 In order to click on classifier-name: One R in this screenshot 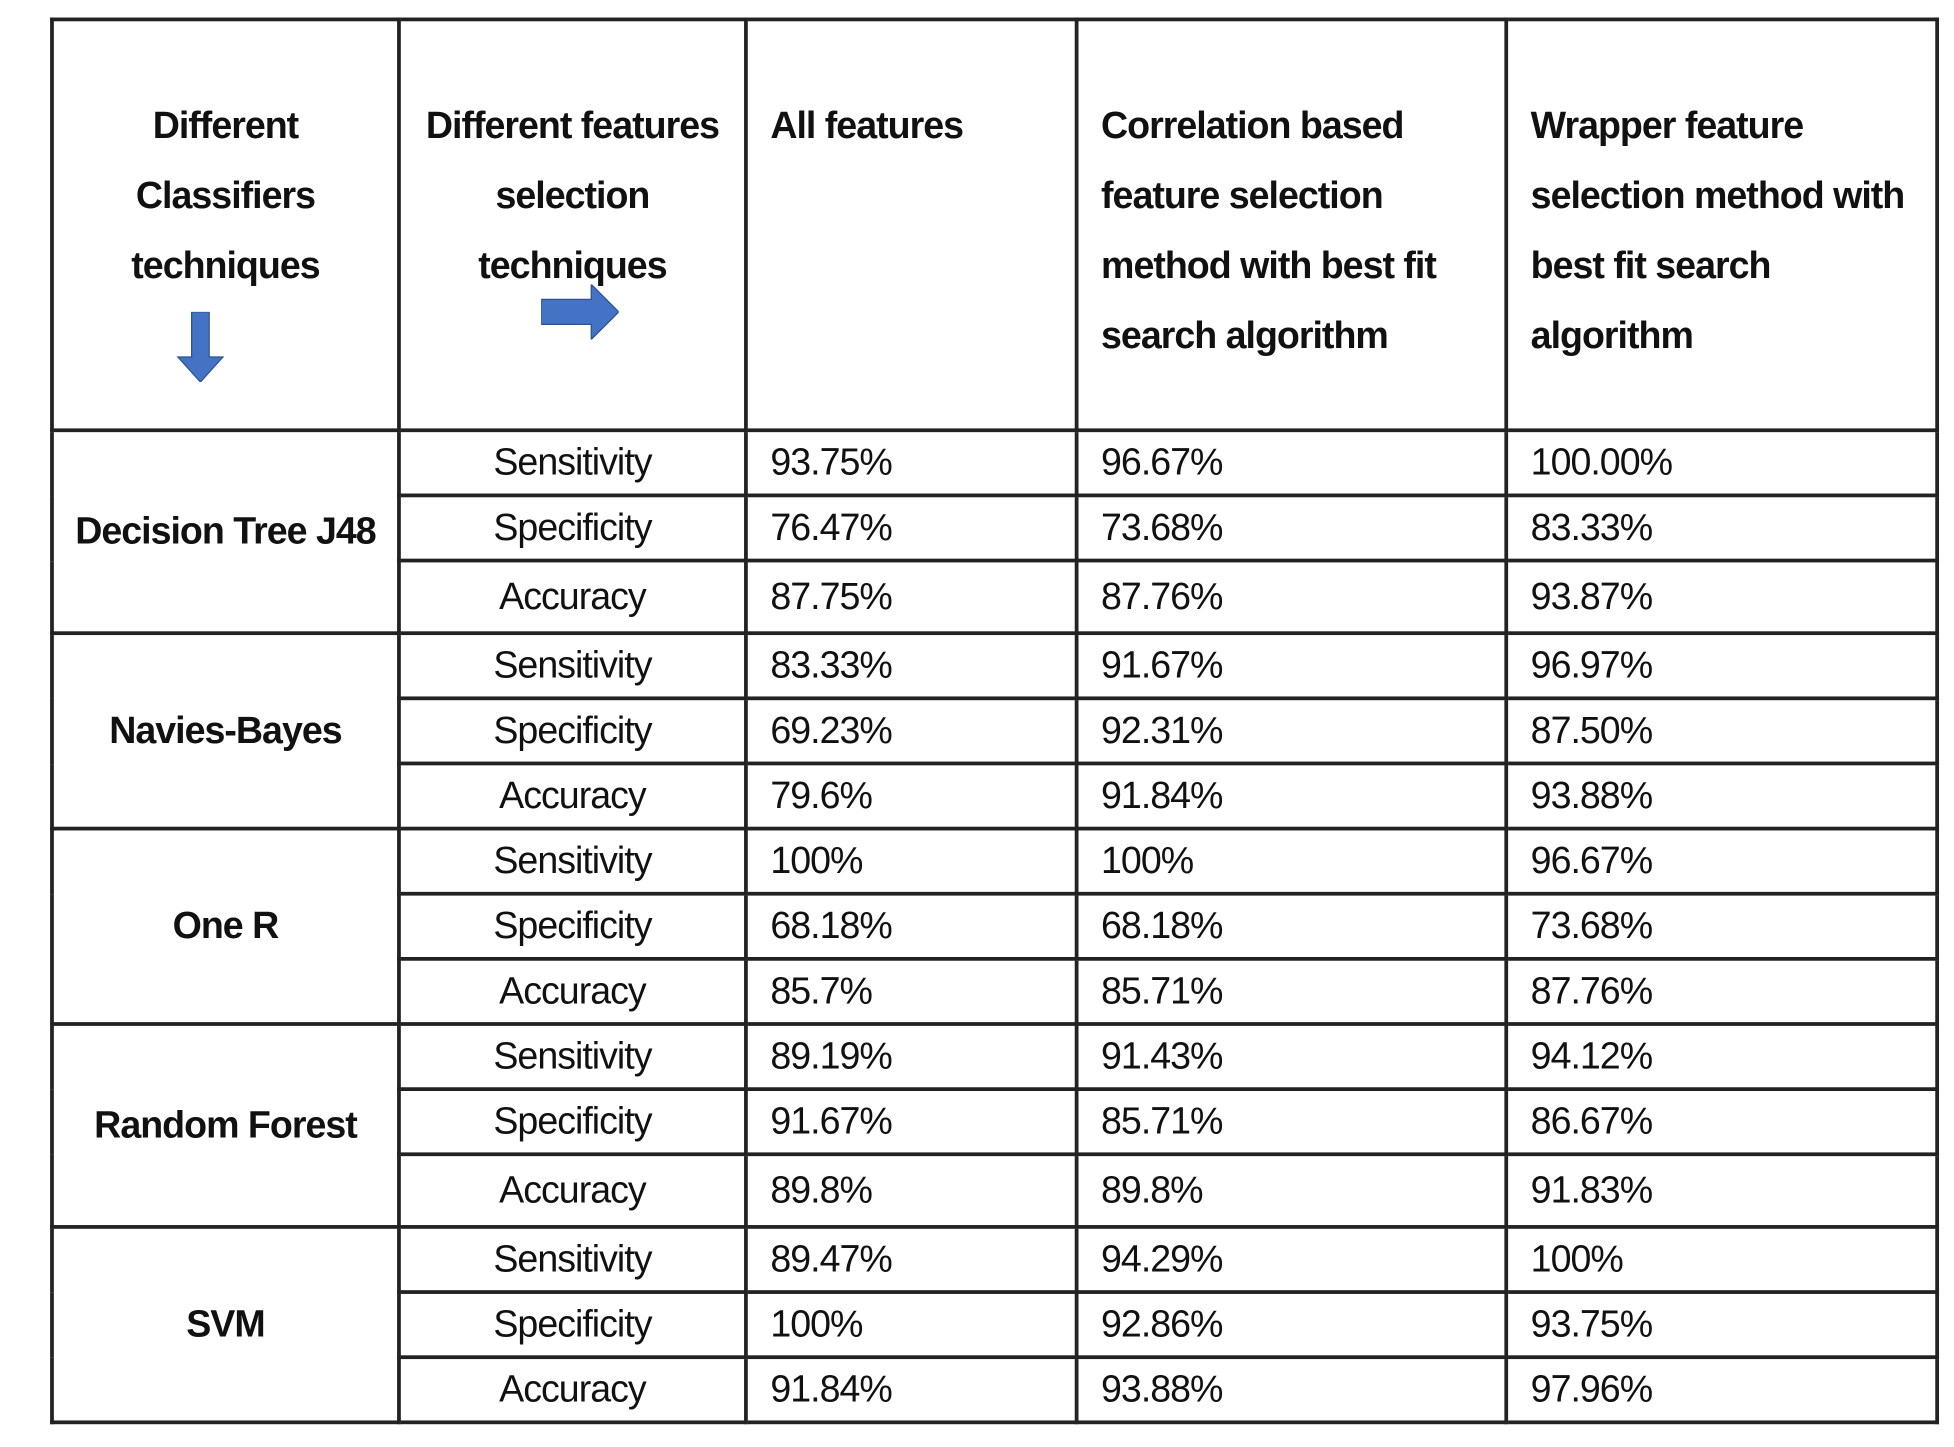, I will do `click(225, 926)`.